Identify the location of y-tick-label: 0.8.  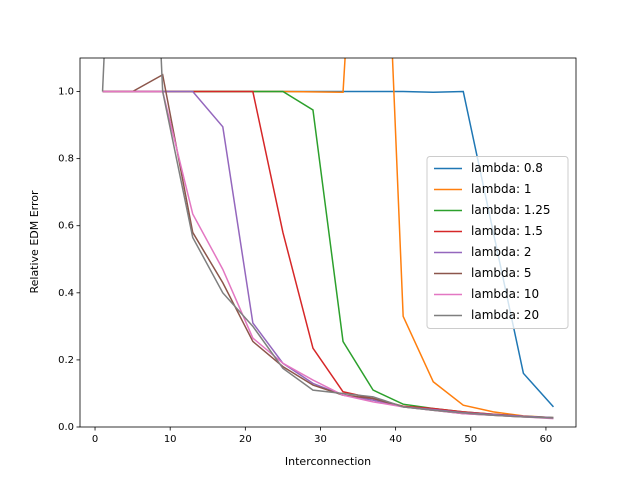
(66, 159).